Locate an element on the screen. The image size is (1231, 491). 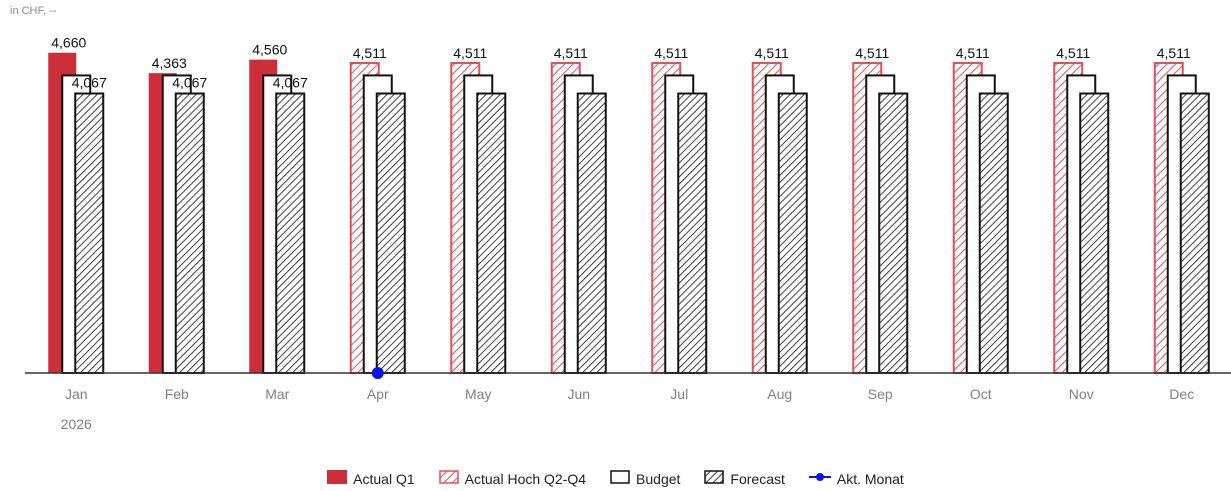
data-label-forecast-mar: 4,067 is located at coordinates (290, 83).